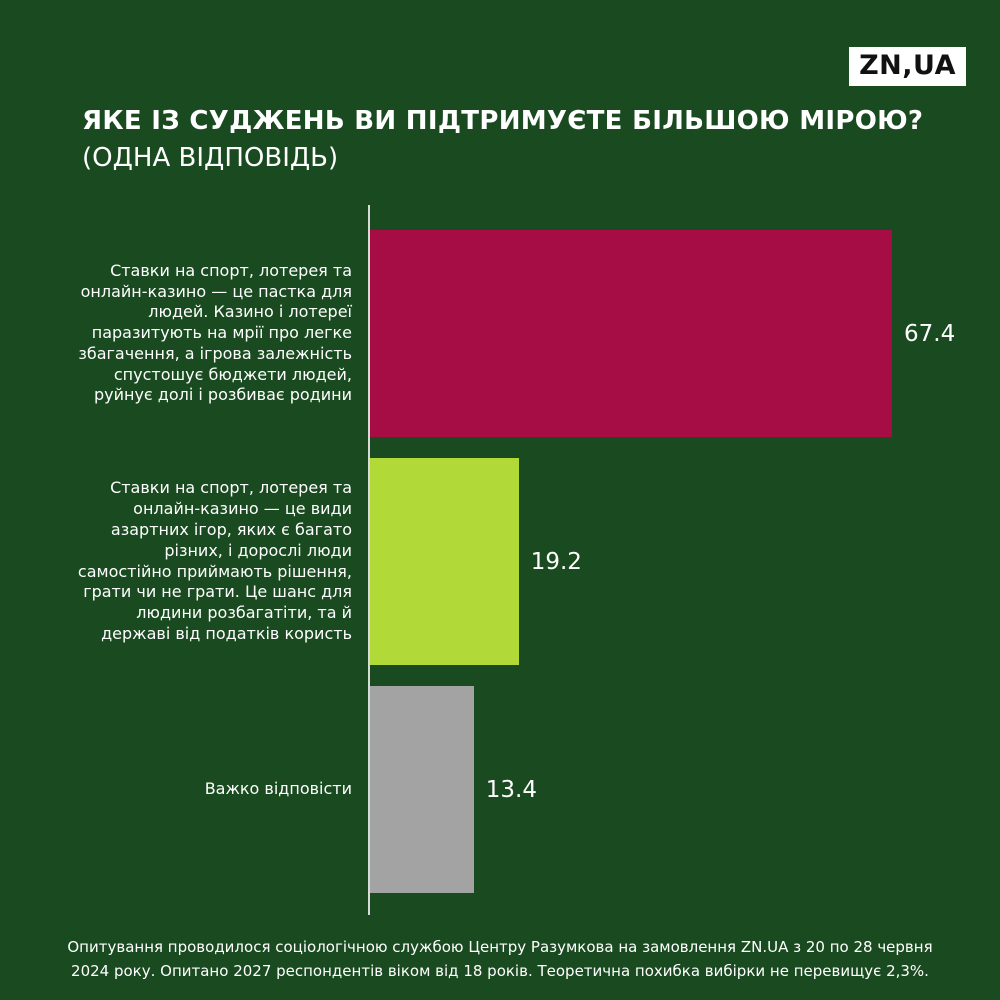  Describe the element at coordinates (278, 789) in the screenshot. I see `bar-category-label: Важко відповісти` at that location.